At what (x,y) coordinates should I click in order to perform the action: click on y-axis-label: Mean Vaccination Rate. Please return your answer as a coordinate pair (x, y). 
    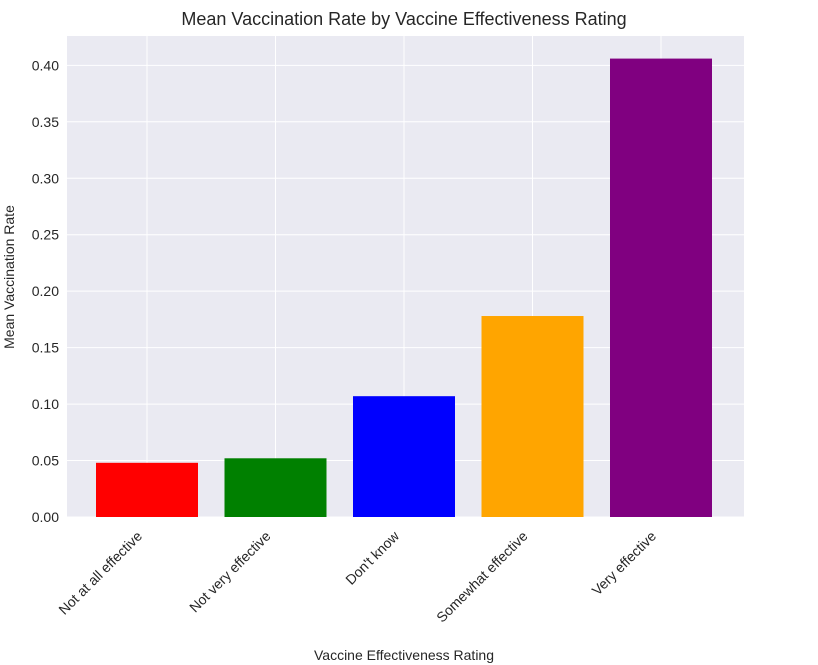
    Looking at the image, I should click on (9, 277).